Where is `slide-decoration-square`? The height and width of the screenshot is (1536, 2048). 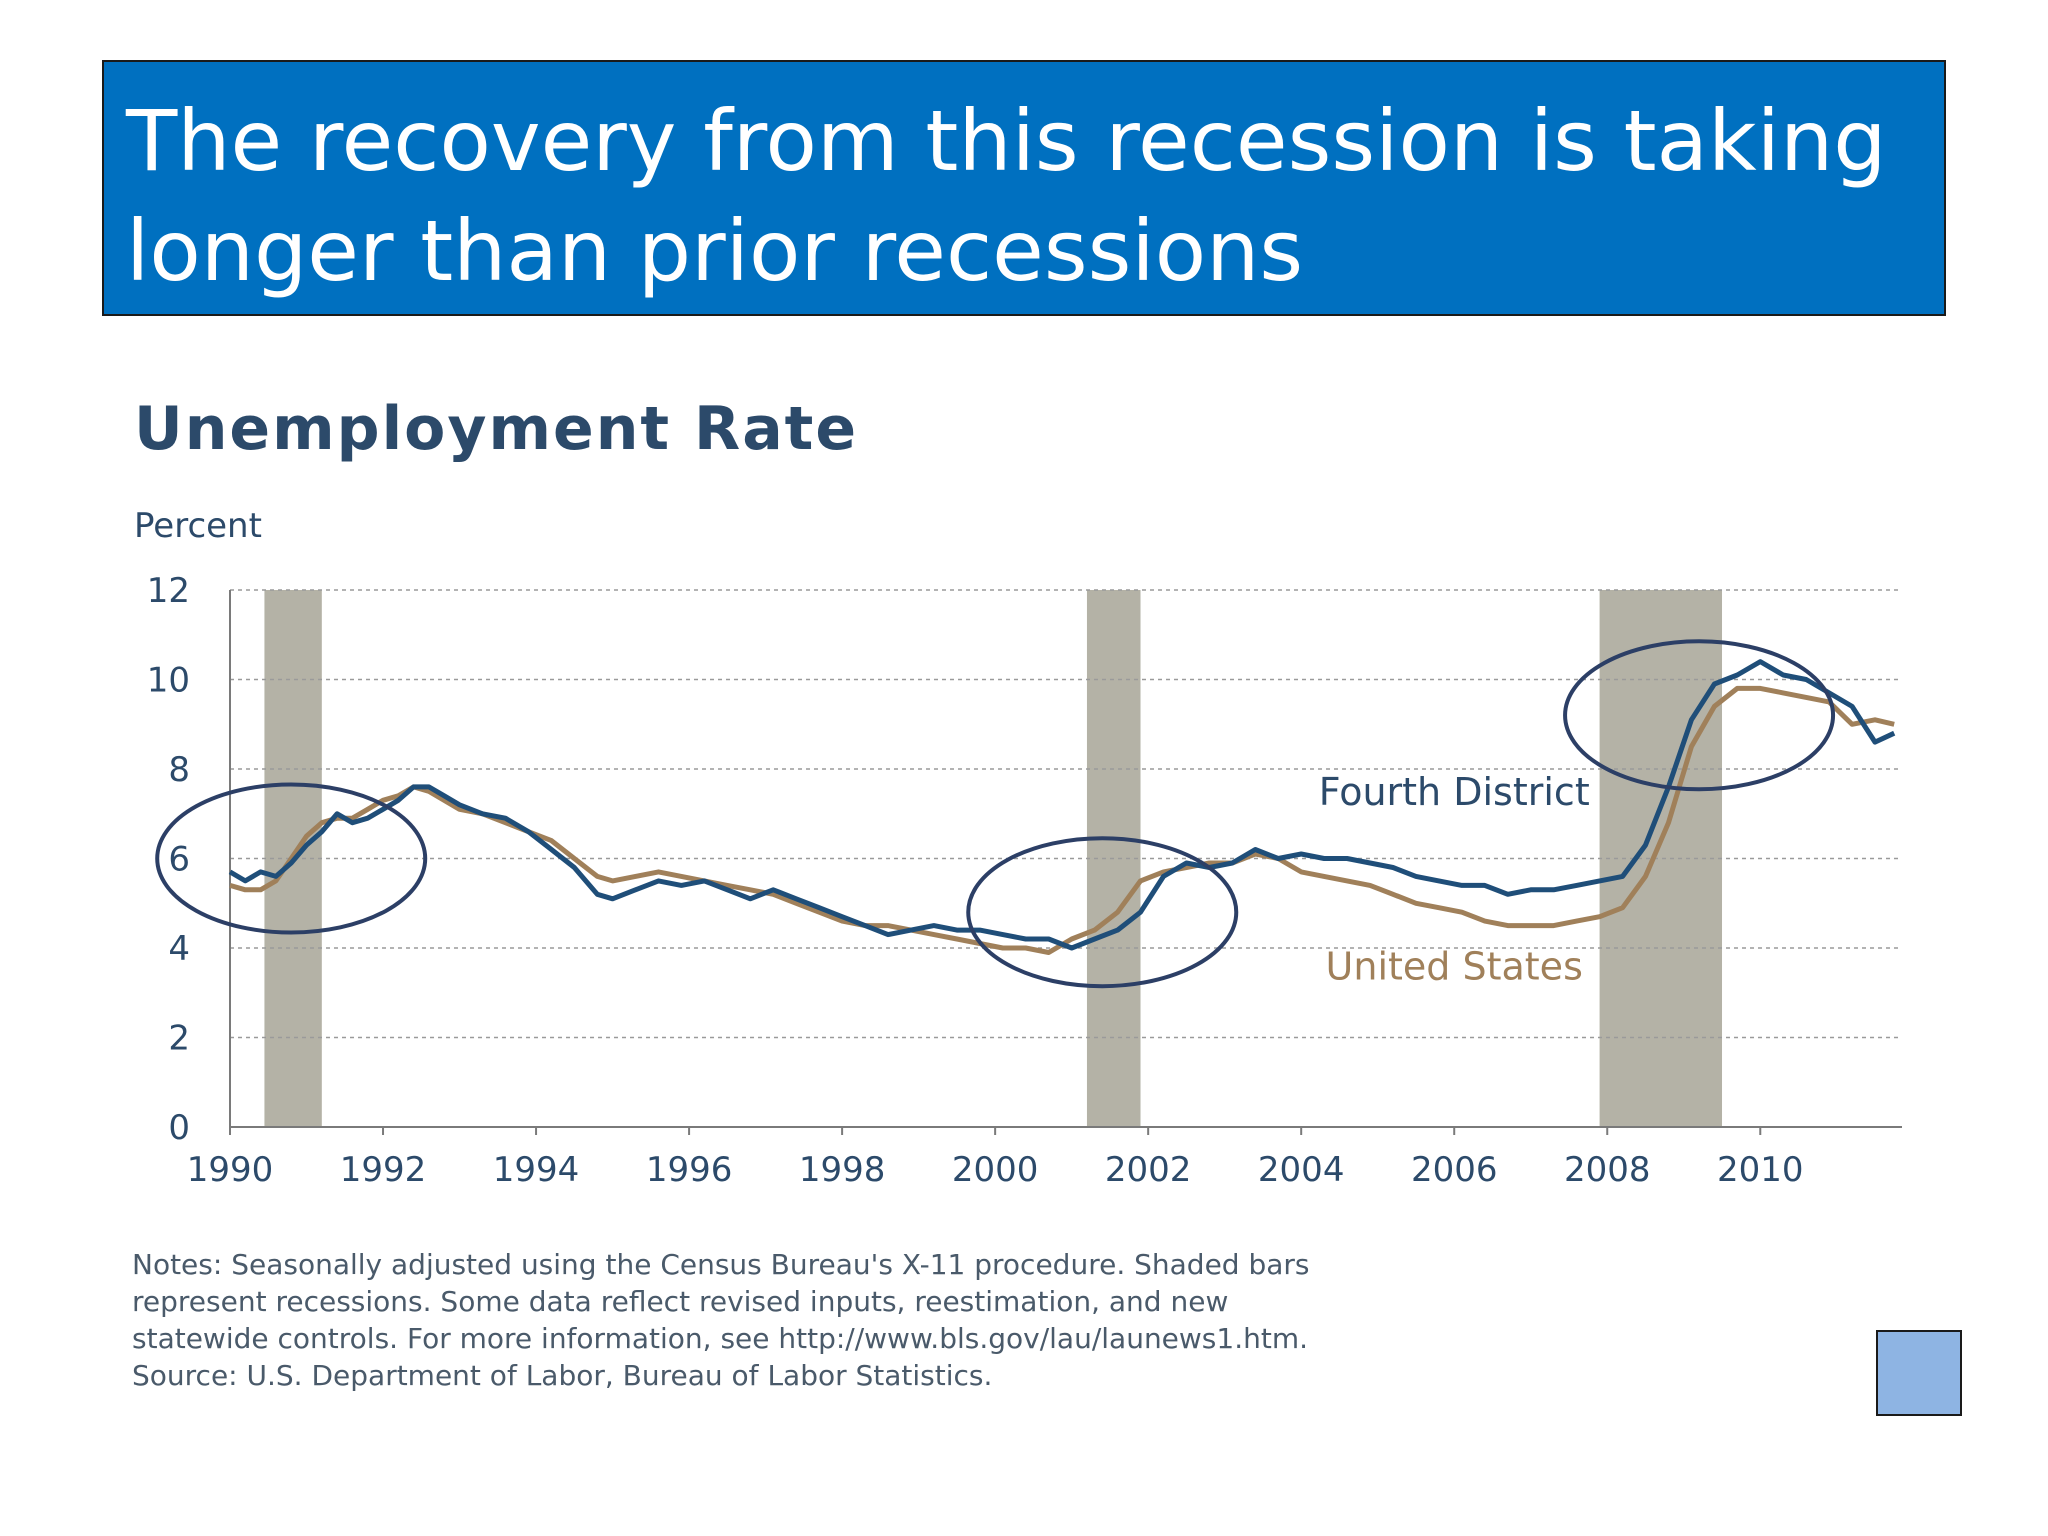 slide-decoration-square is located at coordinates (1919, 1373).